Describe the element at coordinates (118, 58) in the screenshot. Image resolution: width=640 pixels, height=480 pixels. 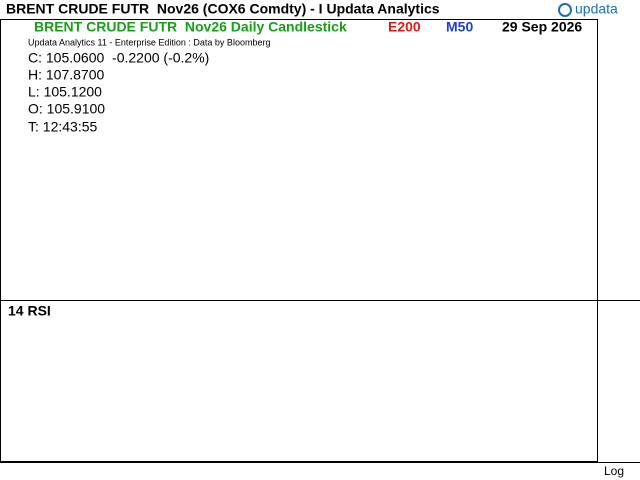
I see `info-close: C: 105.0600 -0.2200 (-0.2%)` at that location.